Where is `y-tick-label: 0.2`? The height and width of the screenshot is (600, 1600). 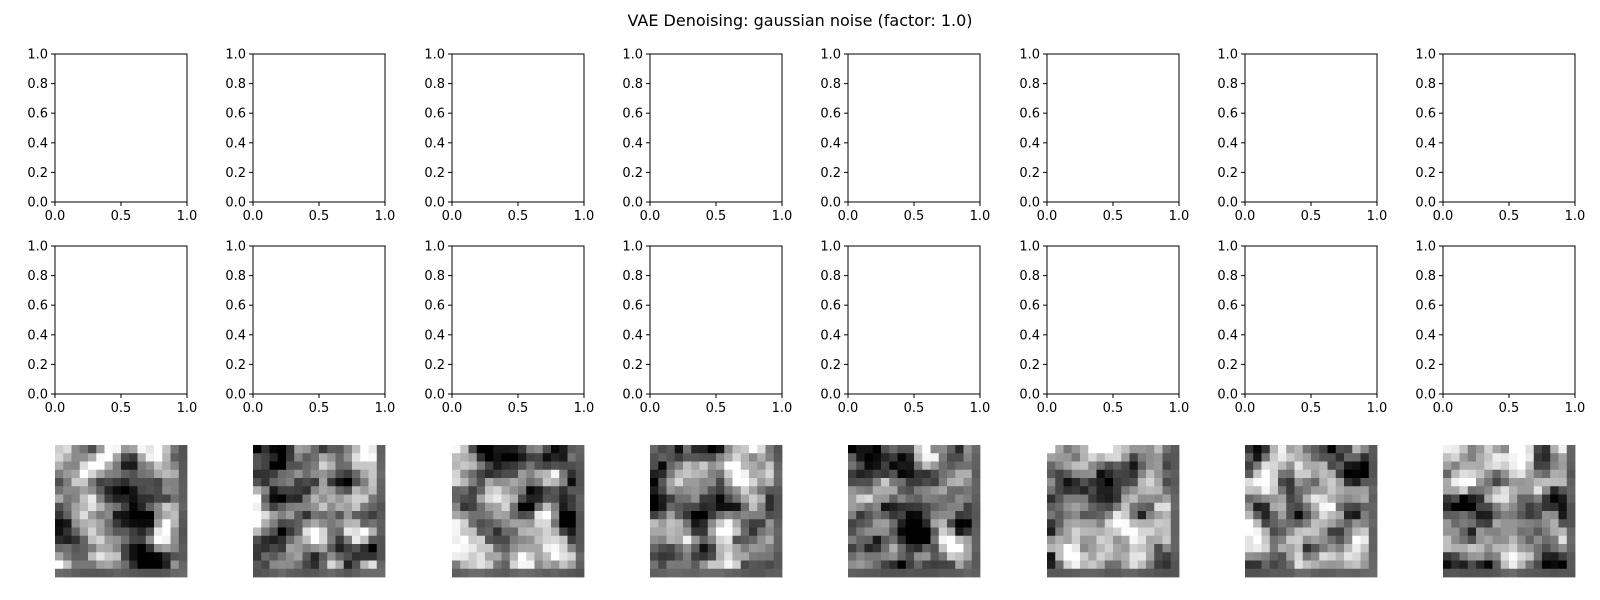 y-tick-label: 0.2 is located at coordinates (1029, 173).